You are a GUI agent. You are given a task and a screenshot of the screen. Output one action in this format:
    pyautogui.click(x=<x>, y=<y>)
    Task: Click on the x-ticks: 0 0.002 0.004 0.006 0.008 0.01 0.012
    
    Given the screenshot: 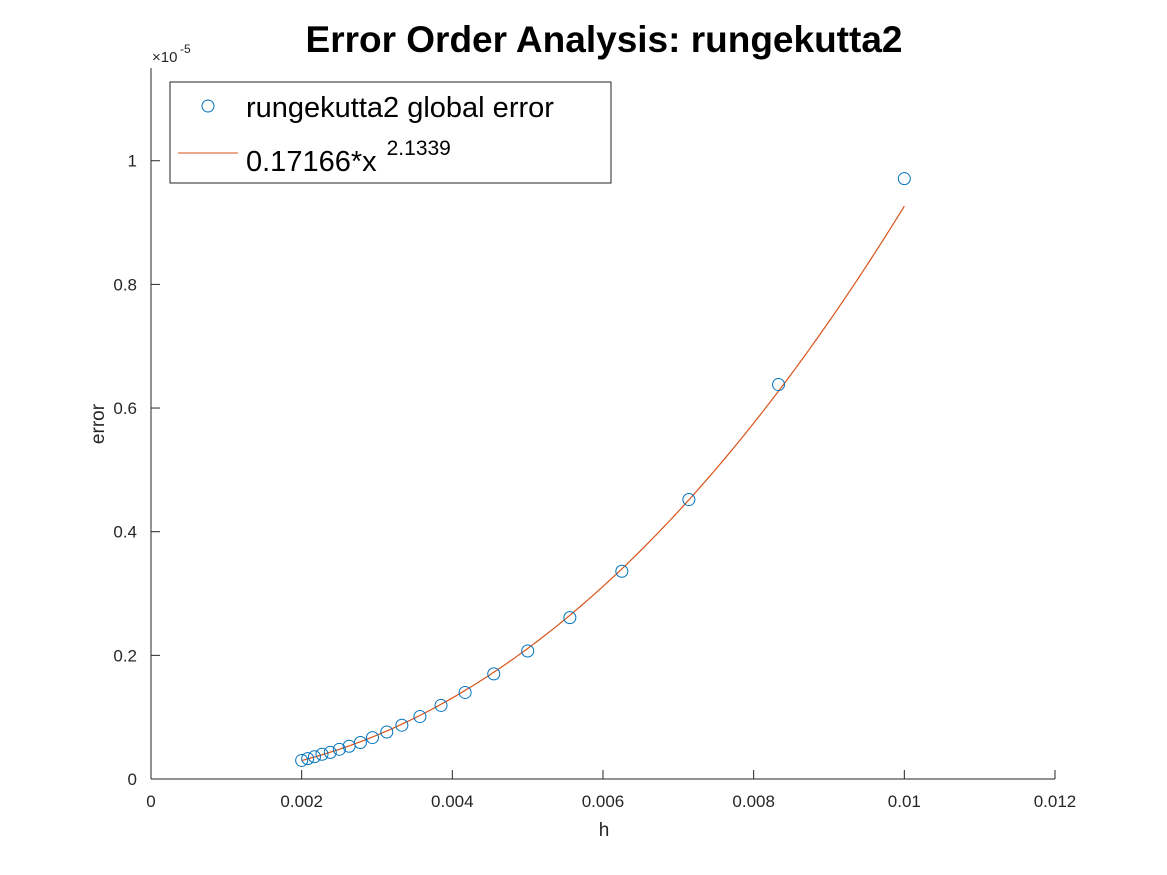 What is the action you would take?
    pyautogui.click(x=611, y=790)
    